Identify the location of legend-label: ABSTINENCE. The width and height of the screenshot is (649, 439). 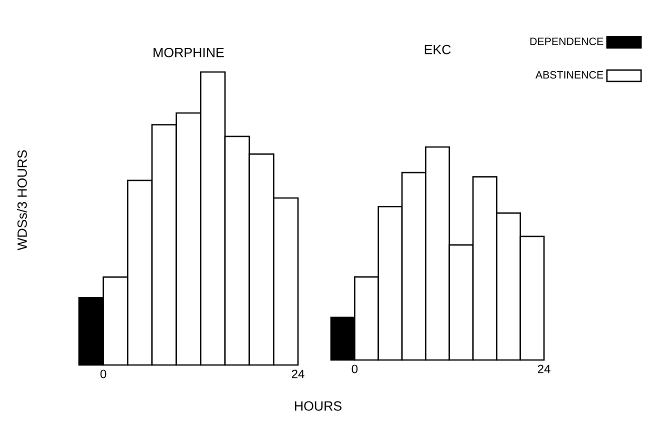
(569, 75).